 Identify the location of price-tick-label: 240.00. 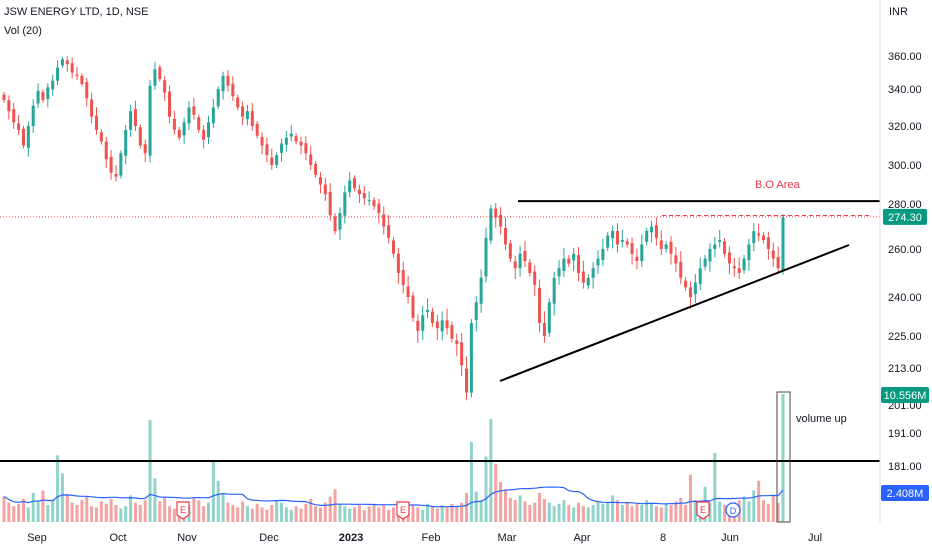
(905, 298).